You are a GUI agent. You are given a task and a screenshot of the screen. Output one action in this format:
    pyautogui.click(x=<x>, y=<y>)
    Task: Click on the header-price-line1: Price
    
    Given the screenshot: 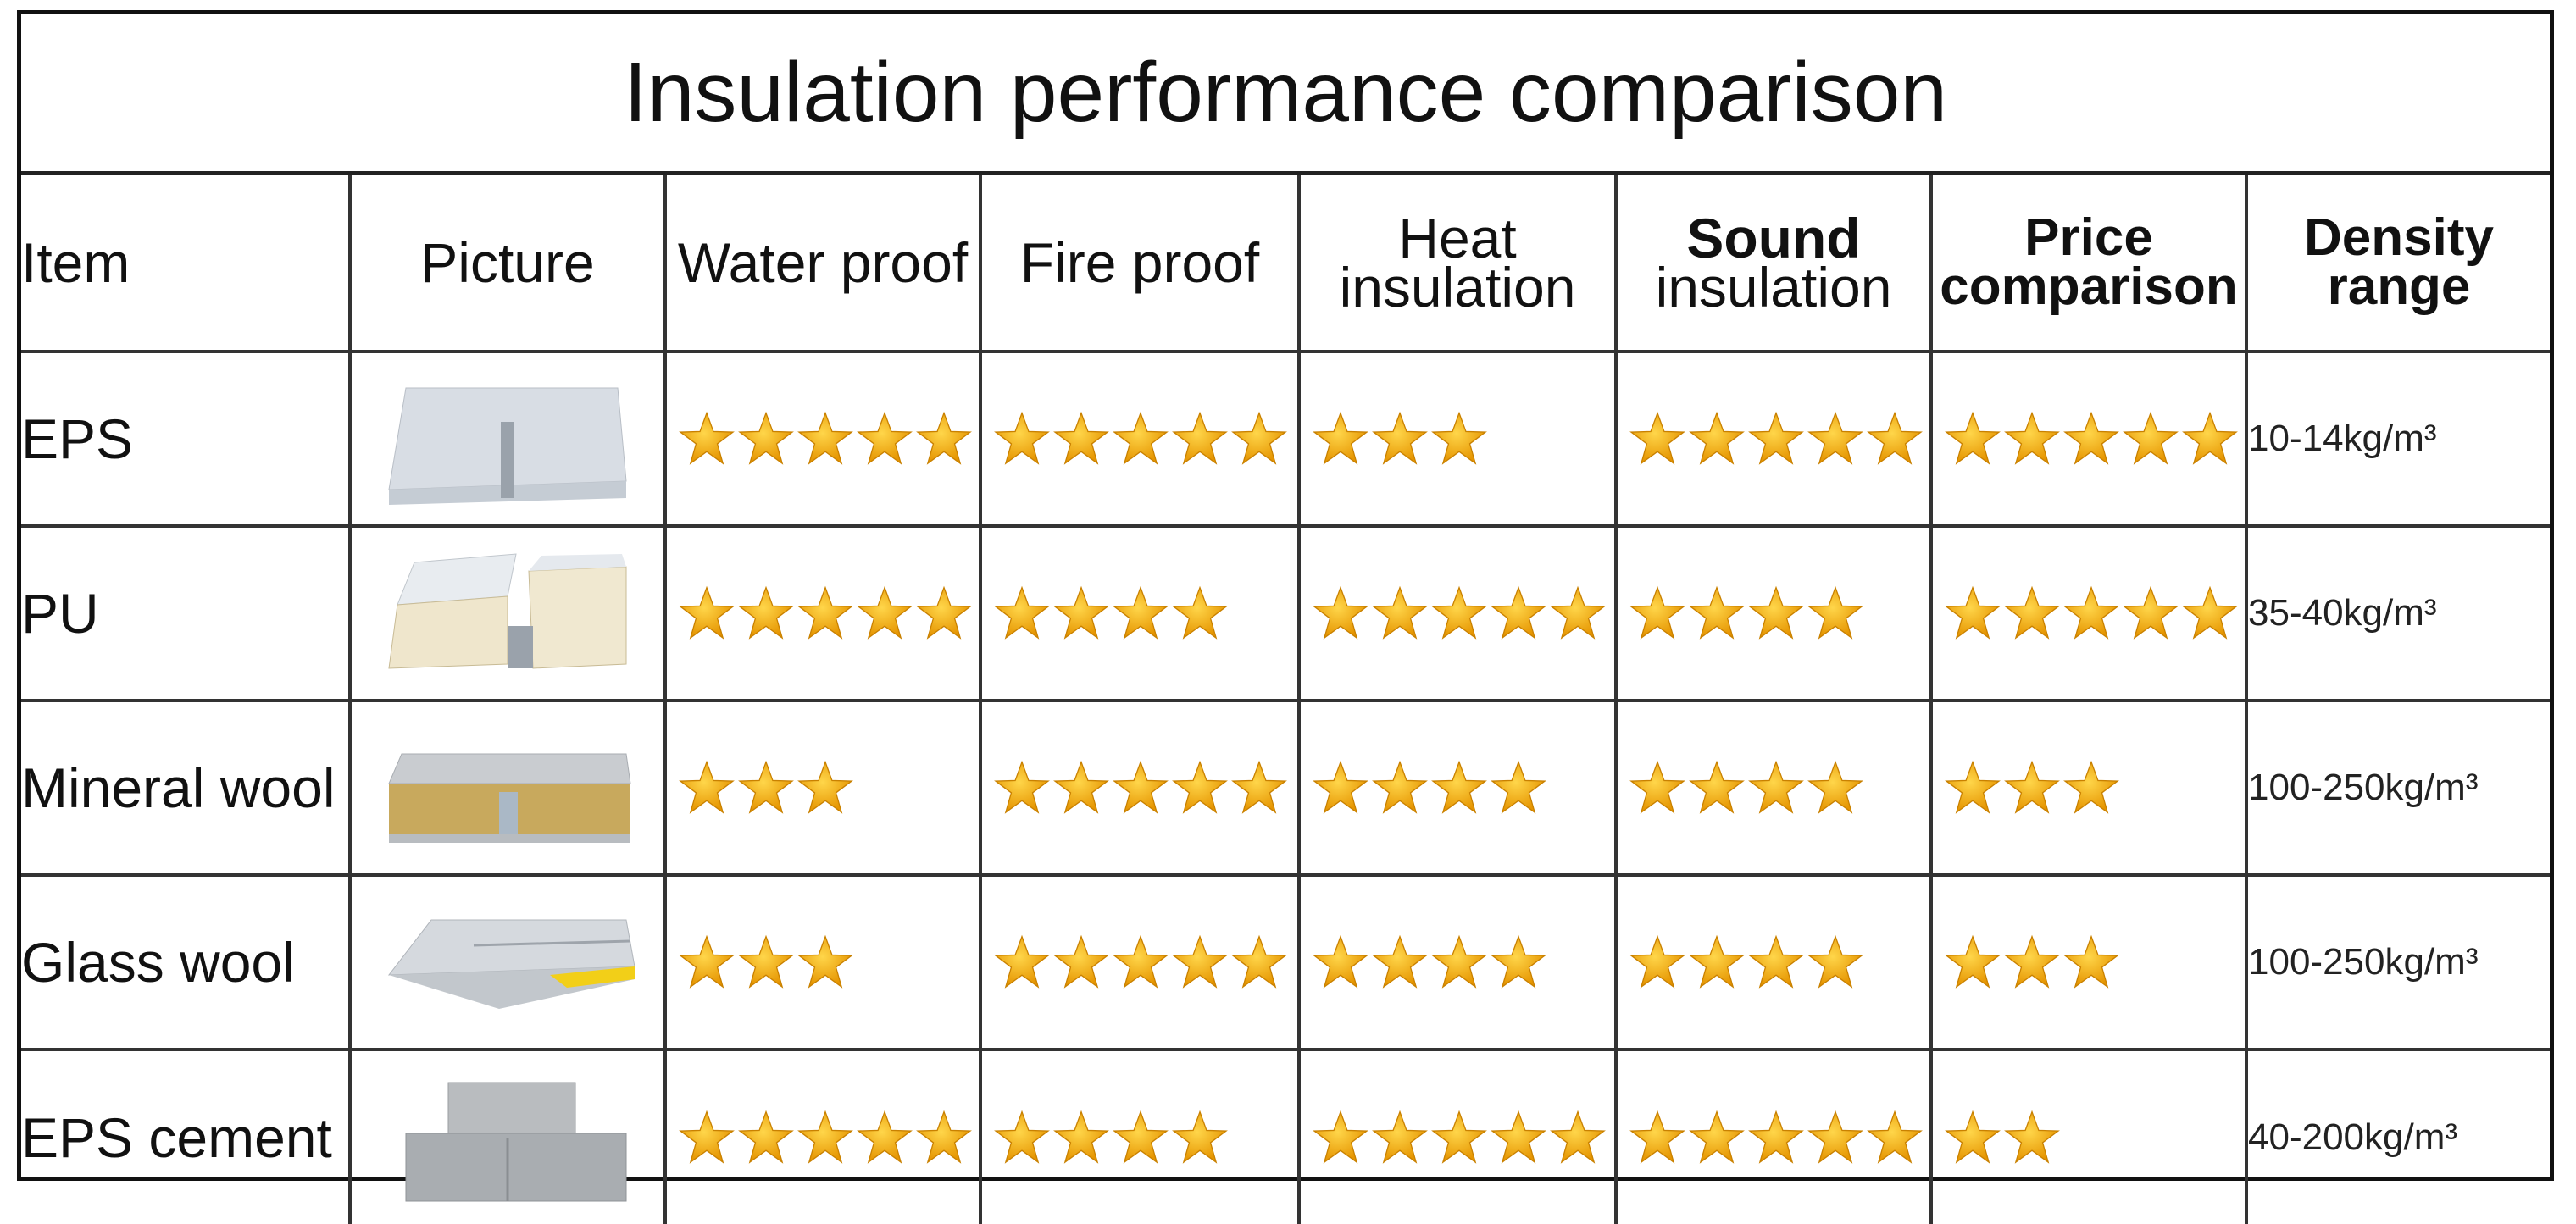 What is the action you would take?
    pyautogui.click(x=2088, y=237)
    